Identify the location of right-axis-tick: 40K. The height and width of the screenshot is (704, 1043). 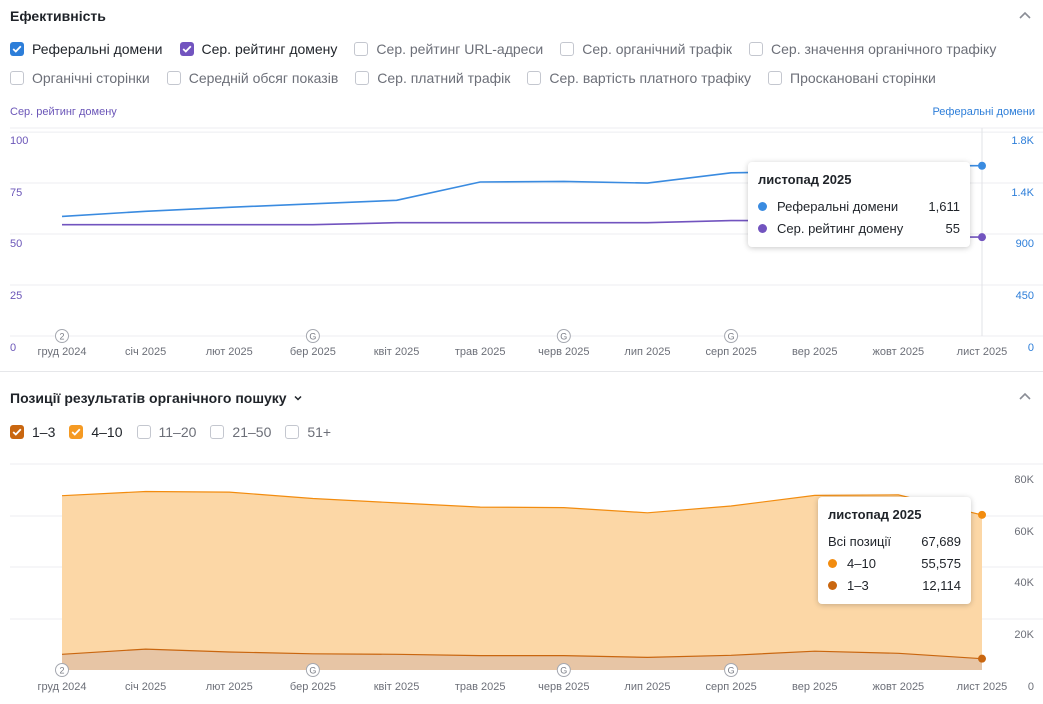
(1024, 583).